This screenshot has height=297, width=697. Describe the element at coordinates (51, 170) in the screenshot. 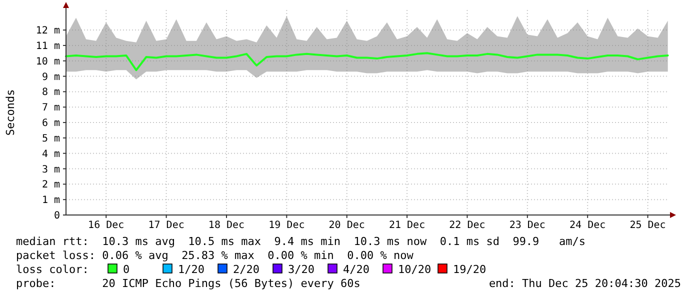

I see `y-tick-label: 3 m` at that location.